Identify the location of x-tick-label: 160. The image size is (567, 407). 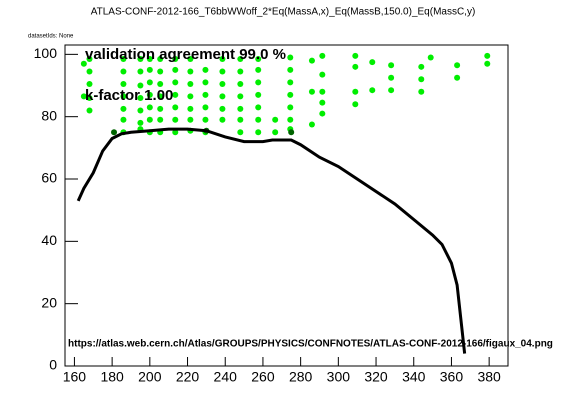
(75, 377).